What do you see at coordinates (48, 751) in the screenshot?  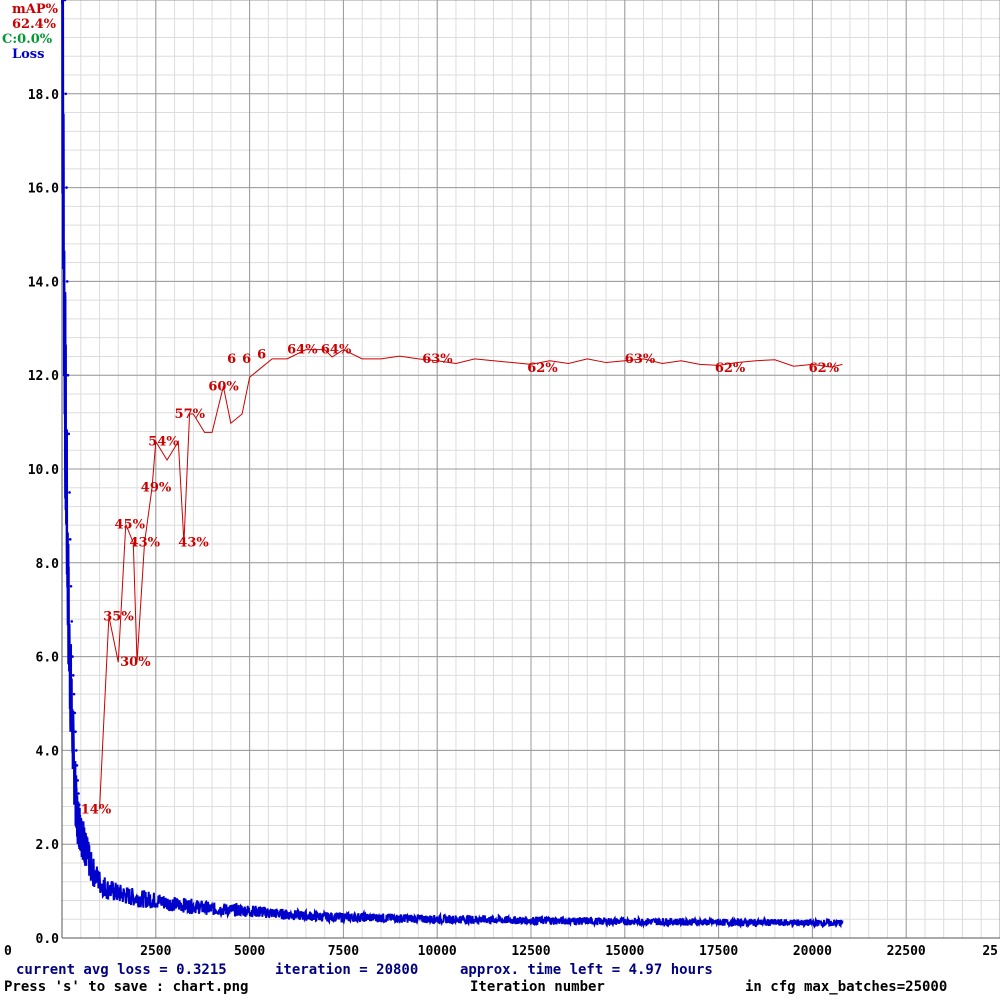 I see `y-tick-label: 4.0` at bounding box center [48, 751].